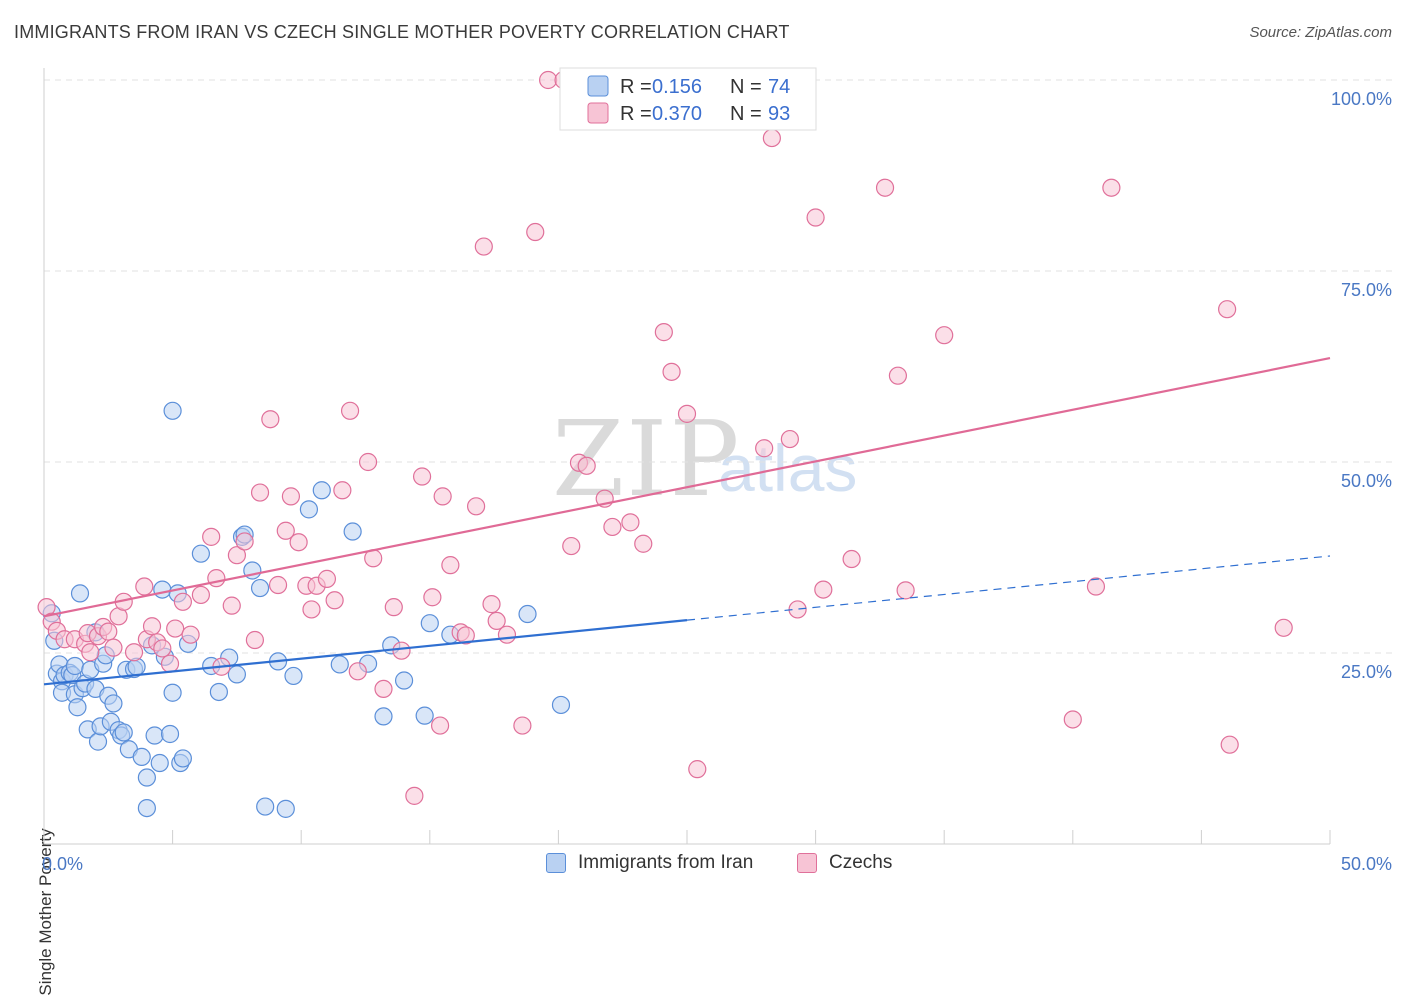 The height and width of the screenshot is (996, 1406). I want to click on legend-n-label-czechs: N =, so click(746, 114).